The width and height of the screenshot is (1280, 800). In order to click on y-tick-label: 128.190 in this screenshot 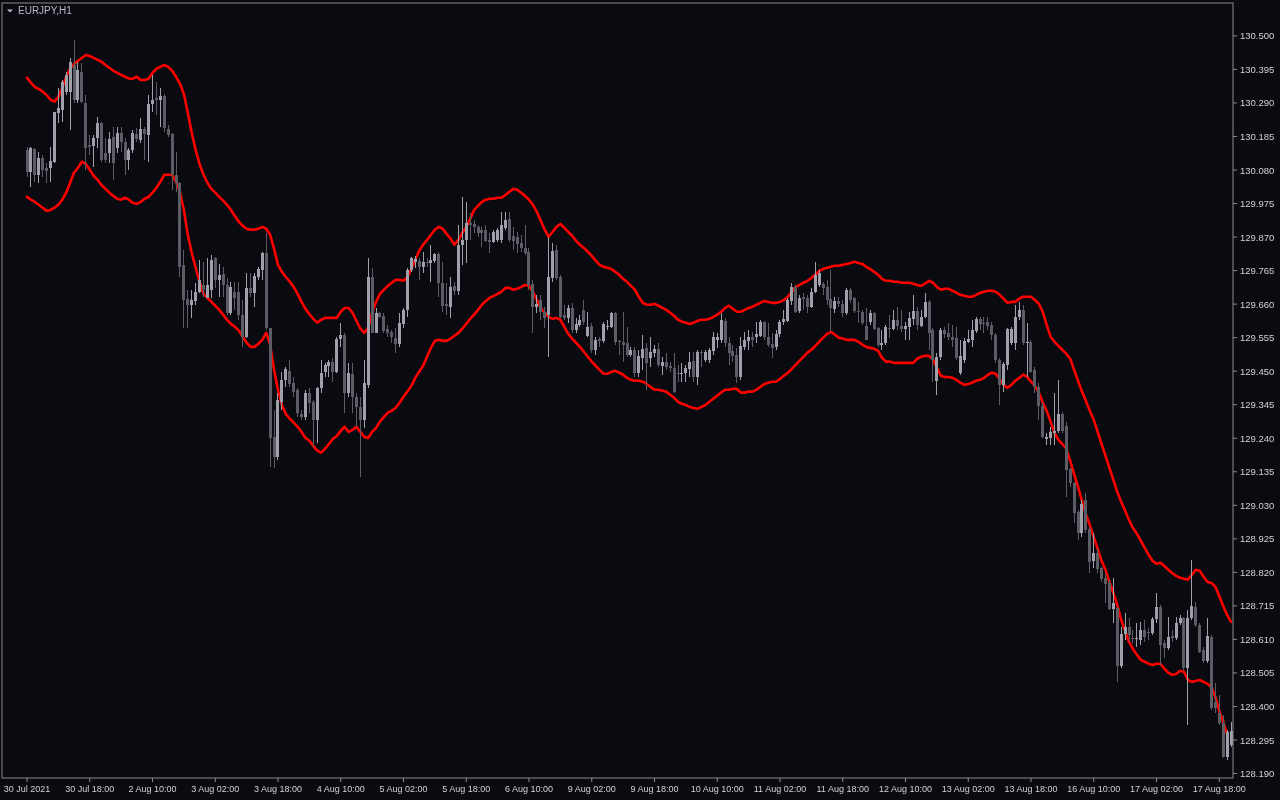, I will do `click(1257, 774)`.